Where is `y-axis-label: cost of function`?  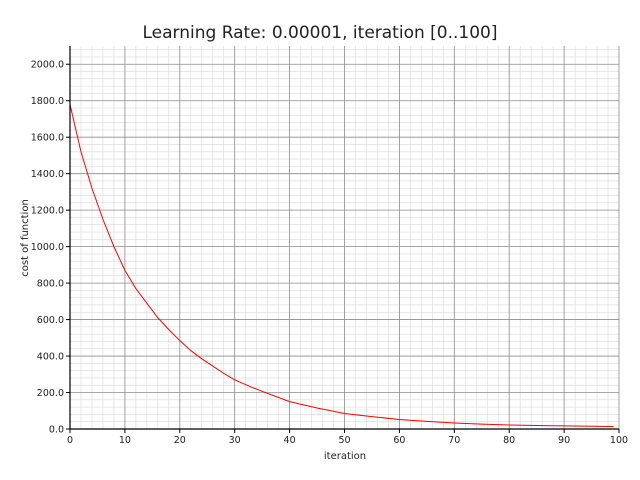
y-axis-label: cost of function is located at coordinates (25, 238).